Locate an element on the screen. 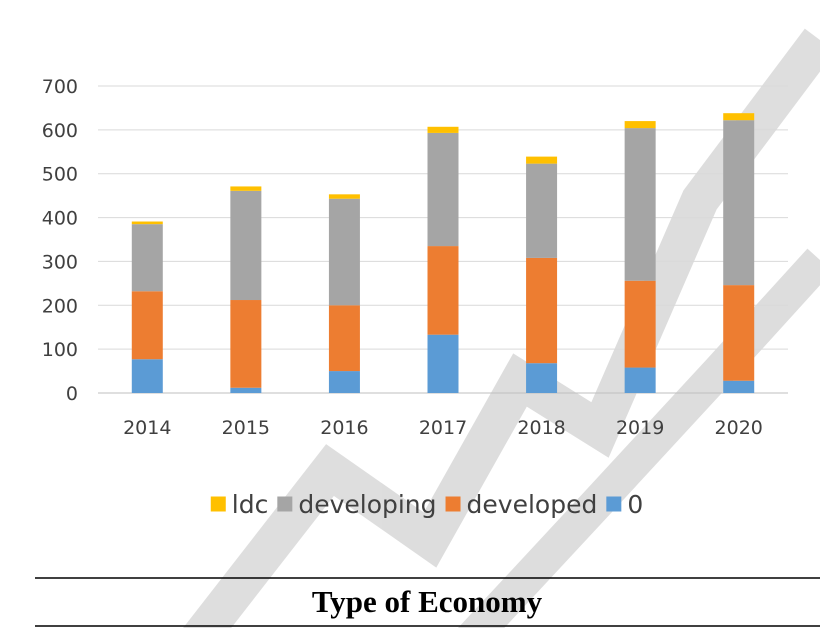 This screenshot has width=820, height=628. x-tick-label: 2019 is located at coordinates (640, 428).